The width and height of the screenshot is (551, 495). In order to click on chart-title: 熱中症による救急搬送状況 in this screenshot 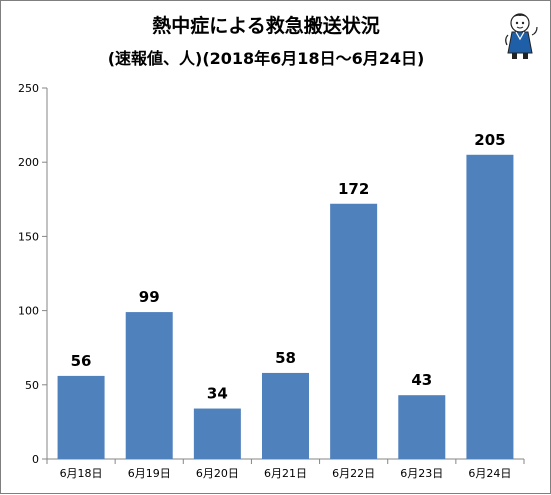, I will do `click(265, 25)`.